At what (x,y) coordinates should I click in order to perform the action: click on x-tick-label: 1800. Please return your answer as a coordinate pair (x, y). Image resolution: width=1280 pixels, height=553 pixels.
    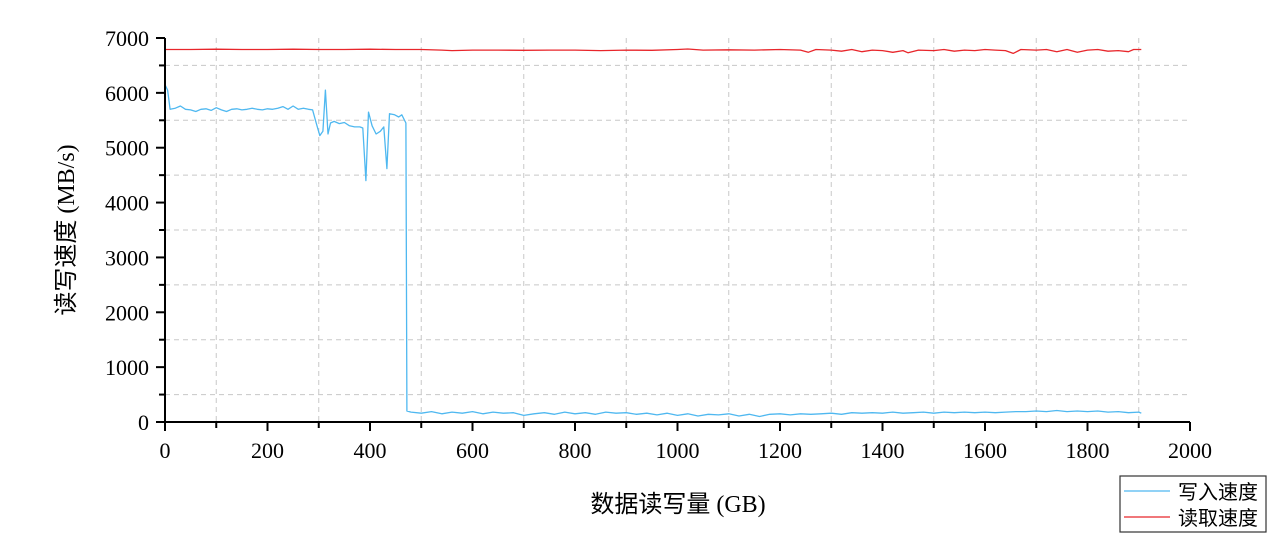
    Looking at the image, I should click on (1088, 450).